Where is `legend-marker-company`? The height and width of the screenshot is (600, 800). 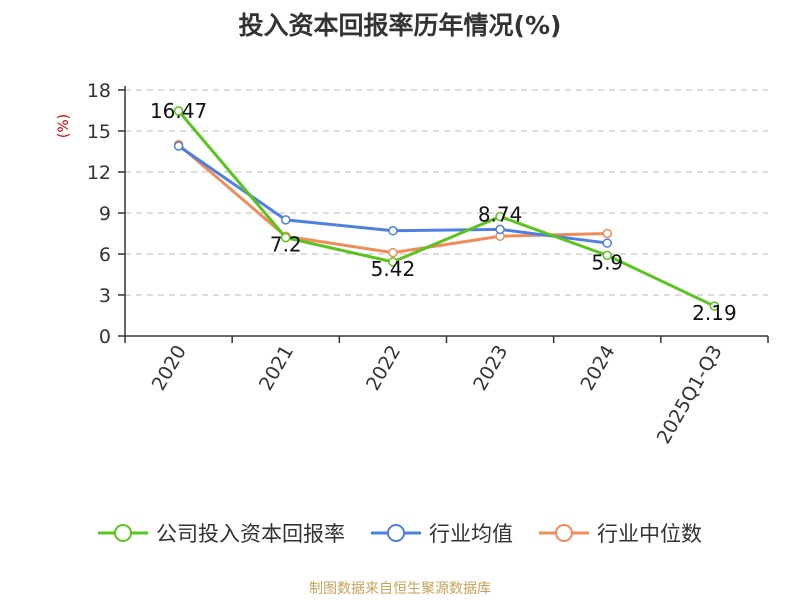
legend-marker-company is located at coordinates (123, 533).